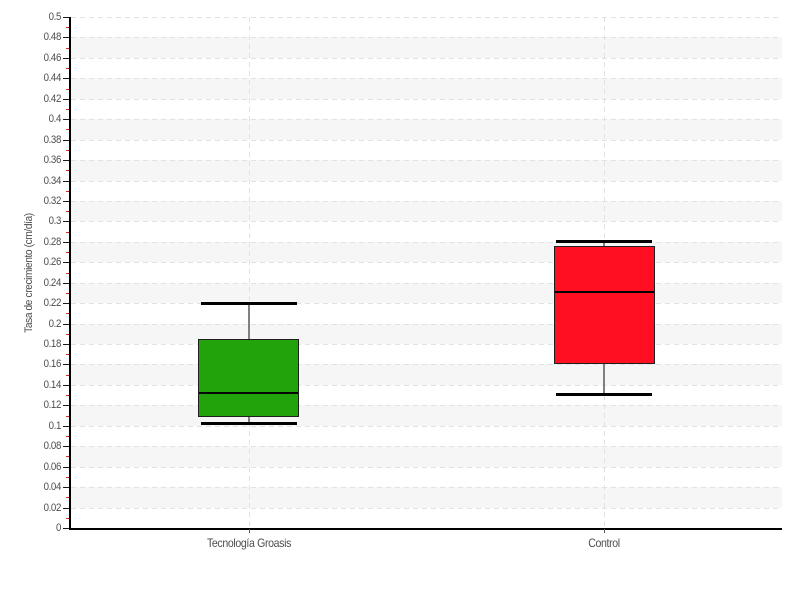 Image resolution: width=800 pixels, height=600 pixels. I want to click on y-tick-label: 0.38, so click(52, 139).